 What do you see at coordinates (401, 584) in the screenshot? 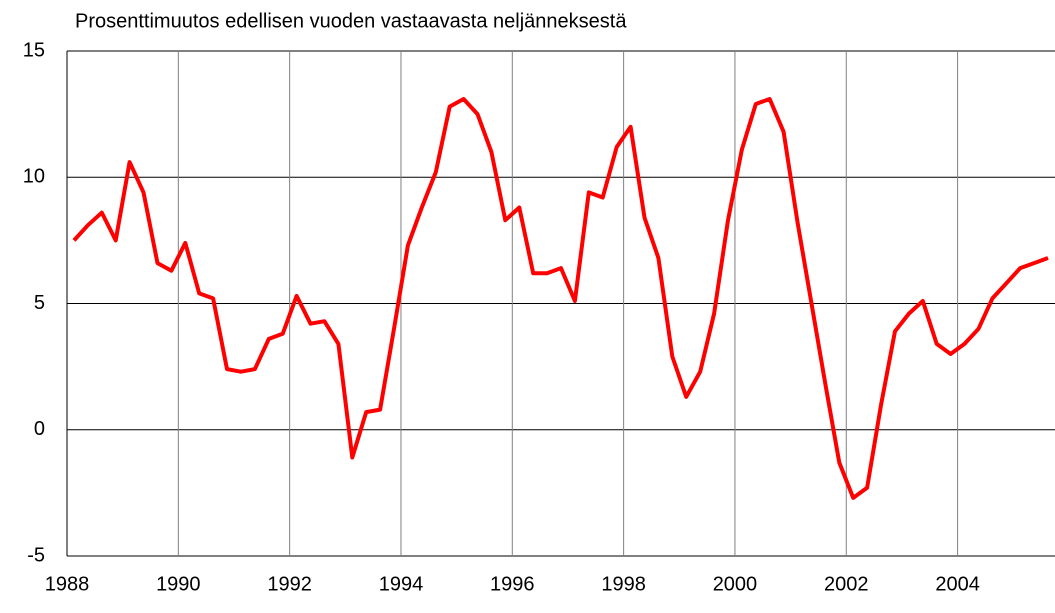
I see `x-tick-label: 1994` at bounding box center [401, 584].